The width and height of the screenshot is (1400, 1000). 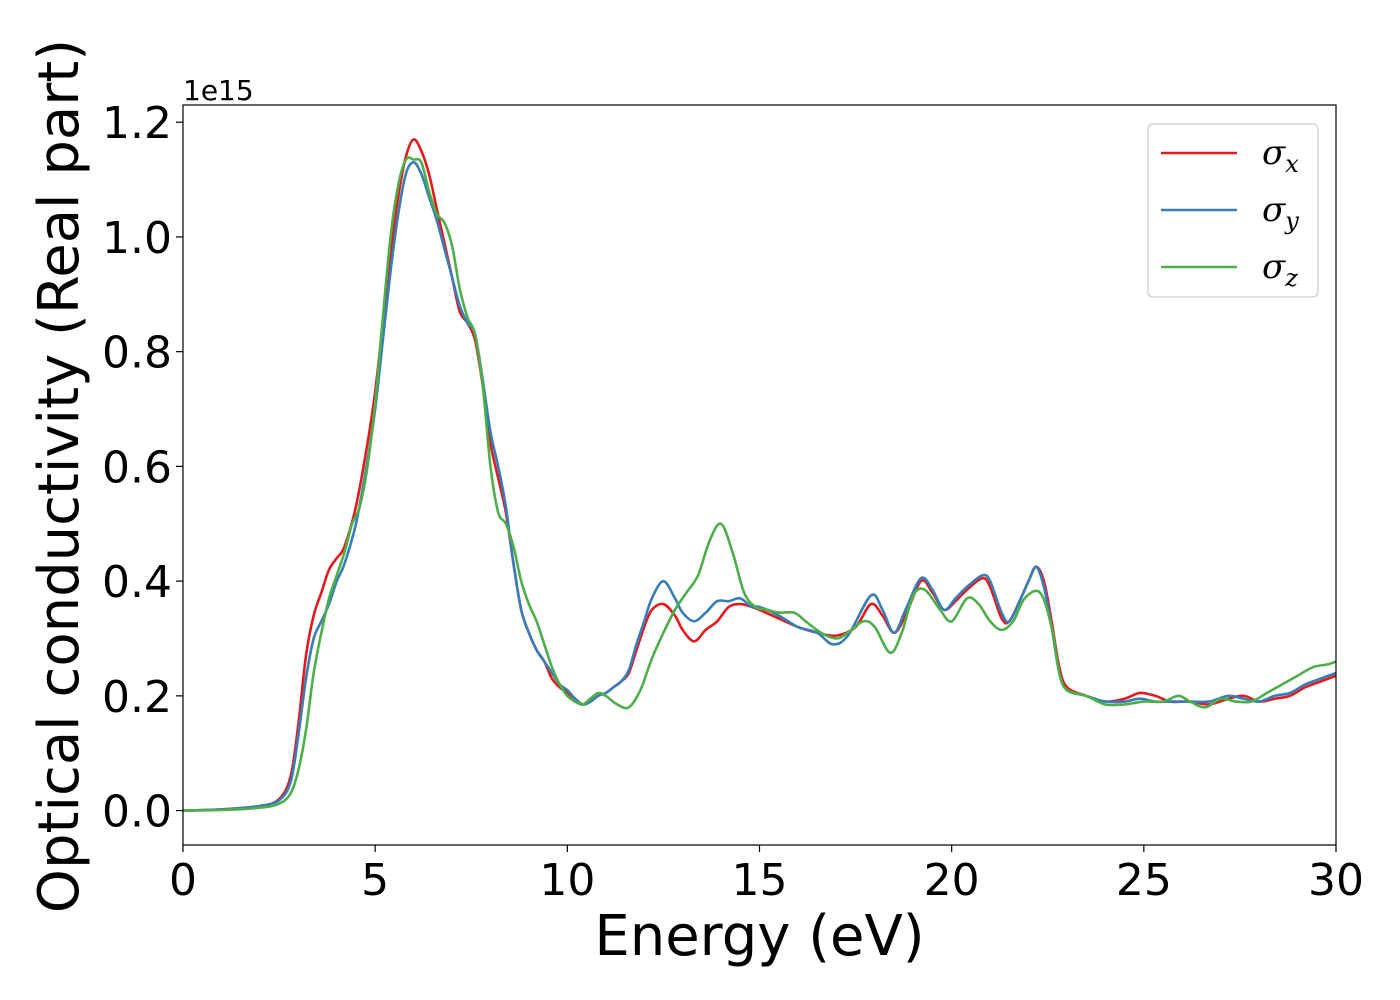 I want to click on x-tick-label: 25, so click(x=1144, y=880).